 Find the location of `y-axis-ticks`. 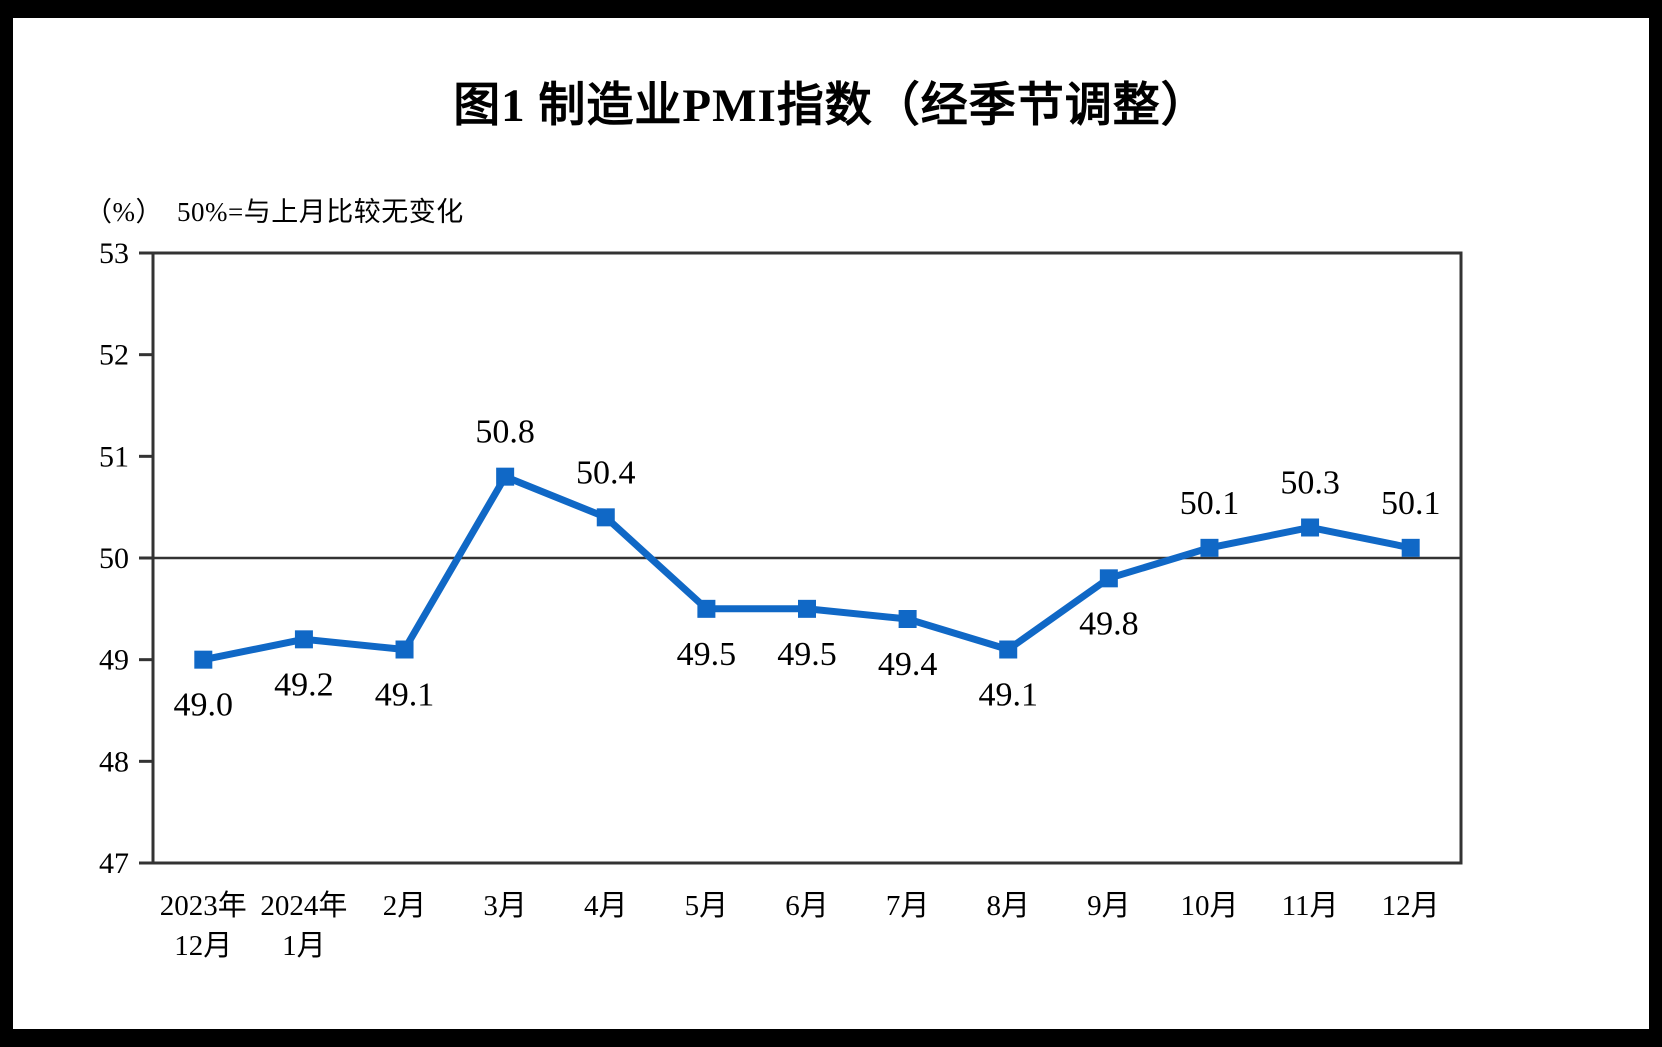

y-axis-ticks is located at coordinates (146, 558).